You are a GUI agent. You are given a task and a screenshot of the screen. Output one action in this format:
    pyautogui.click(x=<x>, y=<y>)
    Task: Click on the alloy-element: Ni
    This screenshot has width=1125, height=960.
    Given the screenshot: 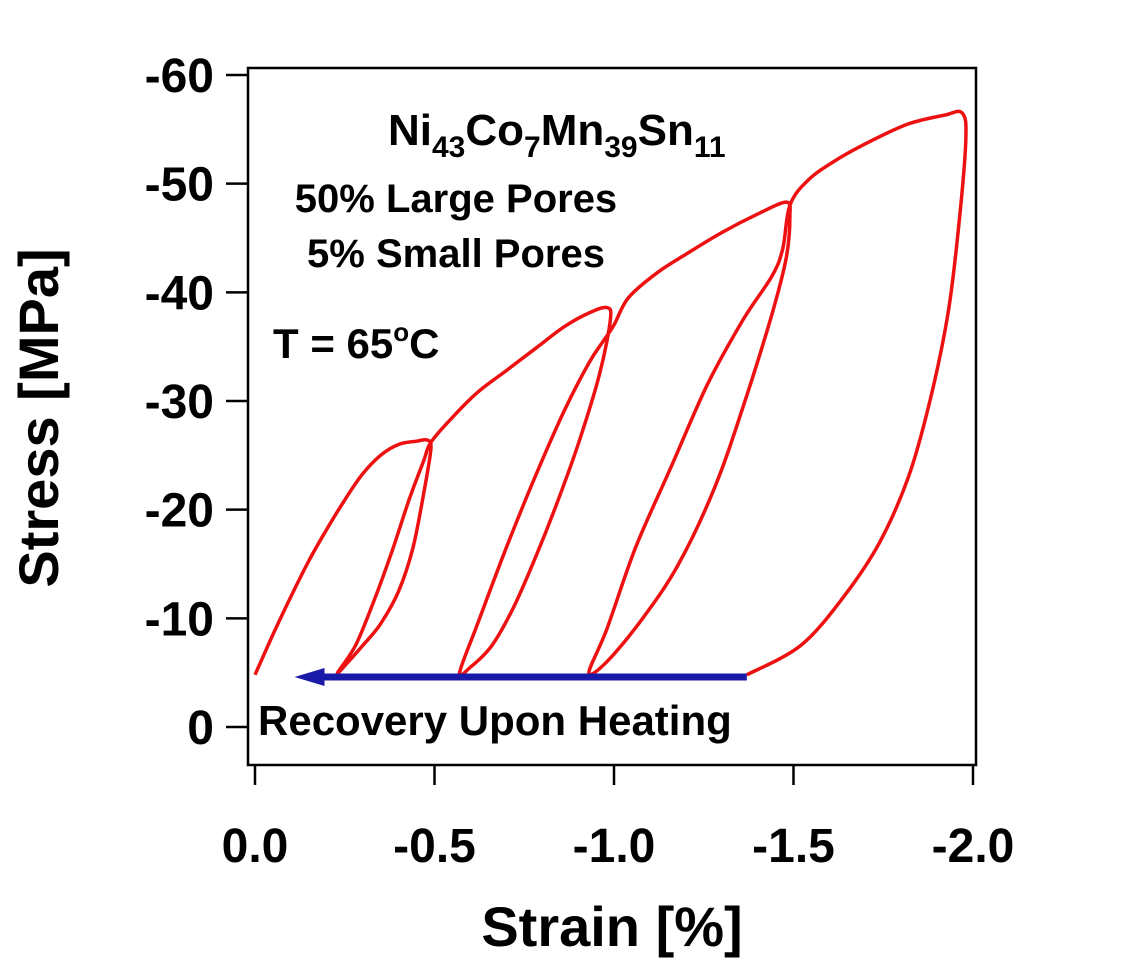 What is the action you would take?
    pyautogui.click(x=410, y=130)
    